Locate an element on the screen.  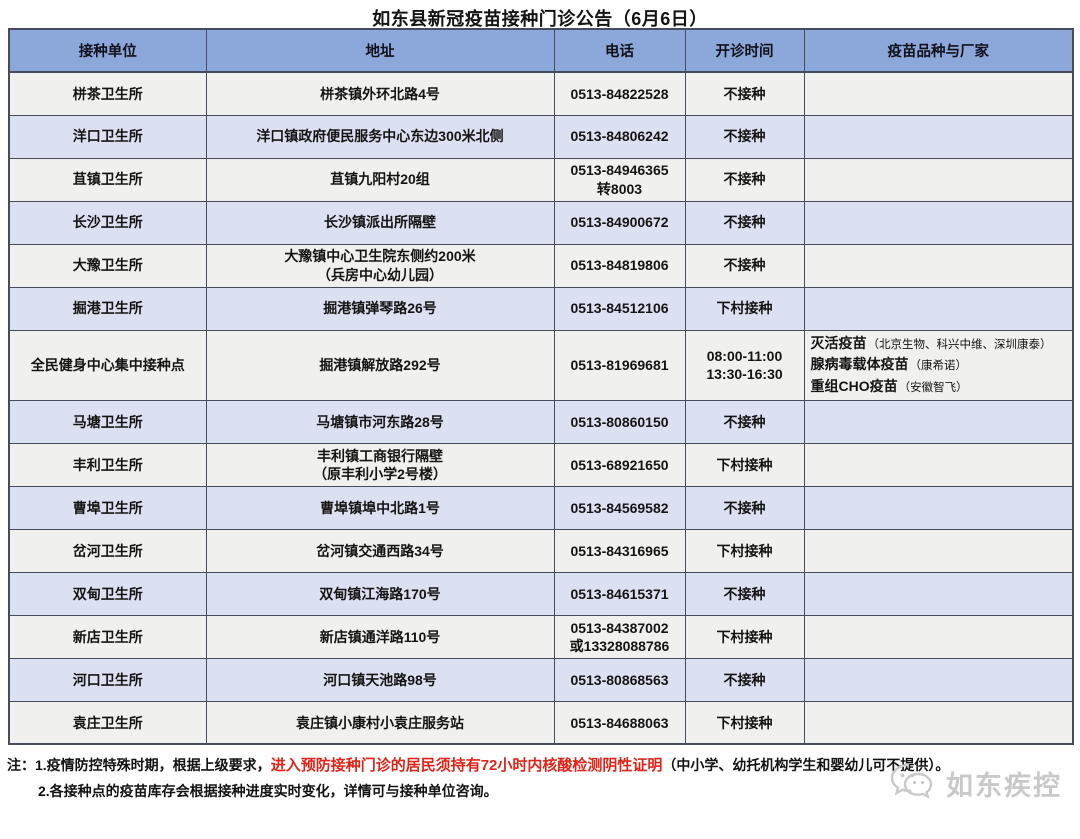
unit-cell: 岔河卫生所 is located at coordinates (107, 550).